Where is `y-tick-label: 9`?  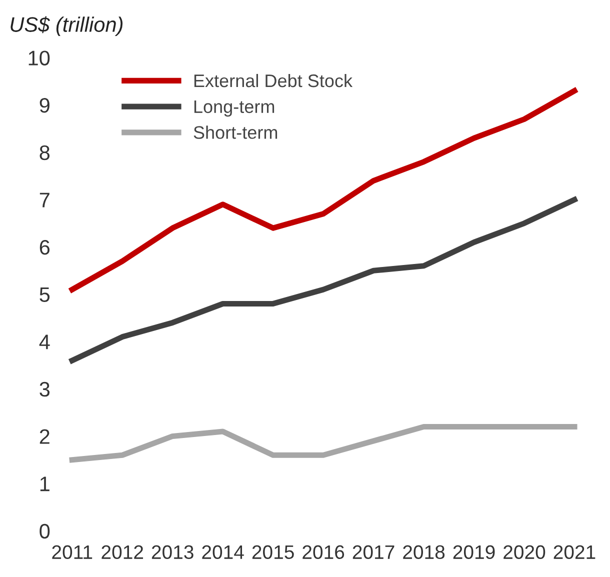
y-tick-label: 9 is located at coordinates (45, 105).